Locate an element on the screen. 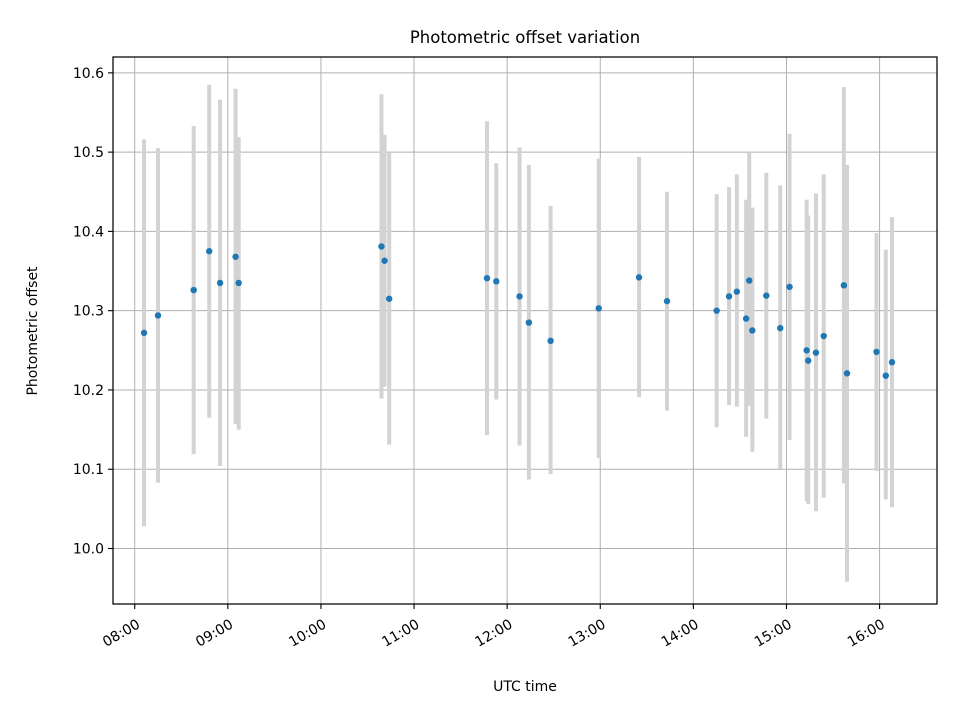  y-tick-label: 10.3 is located at coordinates (88, 312).